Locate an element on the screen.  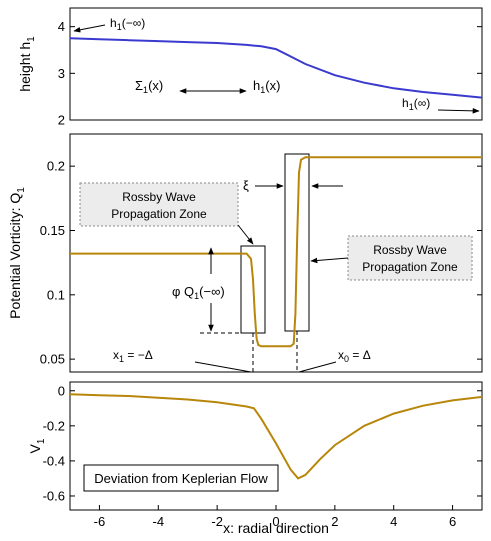
y-tick-label: 4 is located at coordinates (61, 26).